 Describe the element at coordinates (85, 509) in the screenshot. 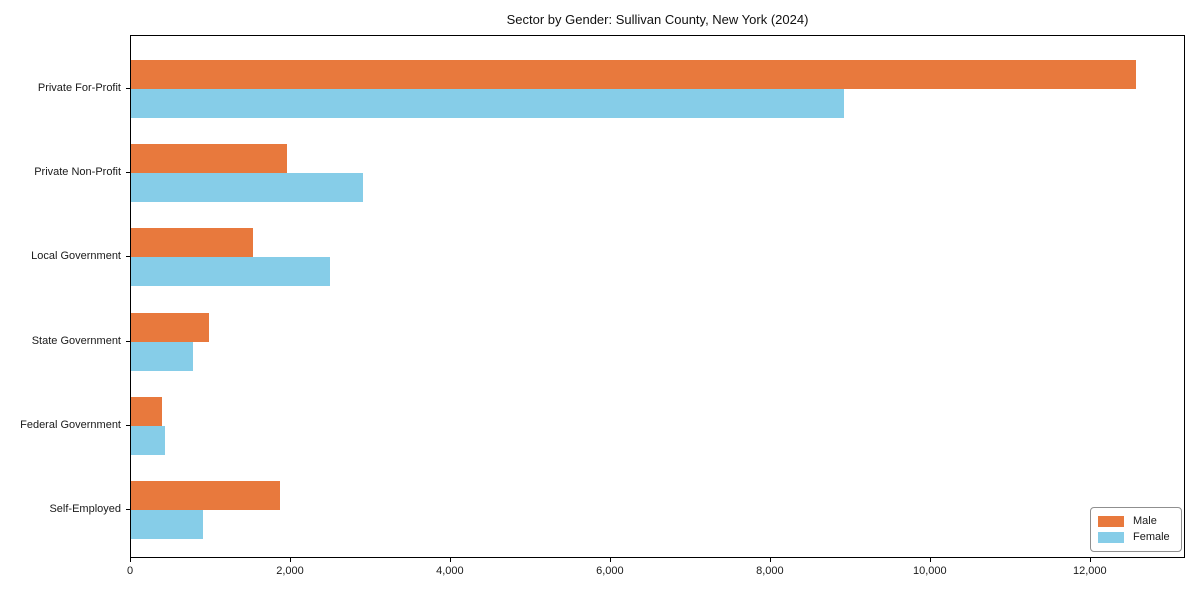

I see `y-axis-label-self-employed: Self-Employed` at that location.